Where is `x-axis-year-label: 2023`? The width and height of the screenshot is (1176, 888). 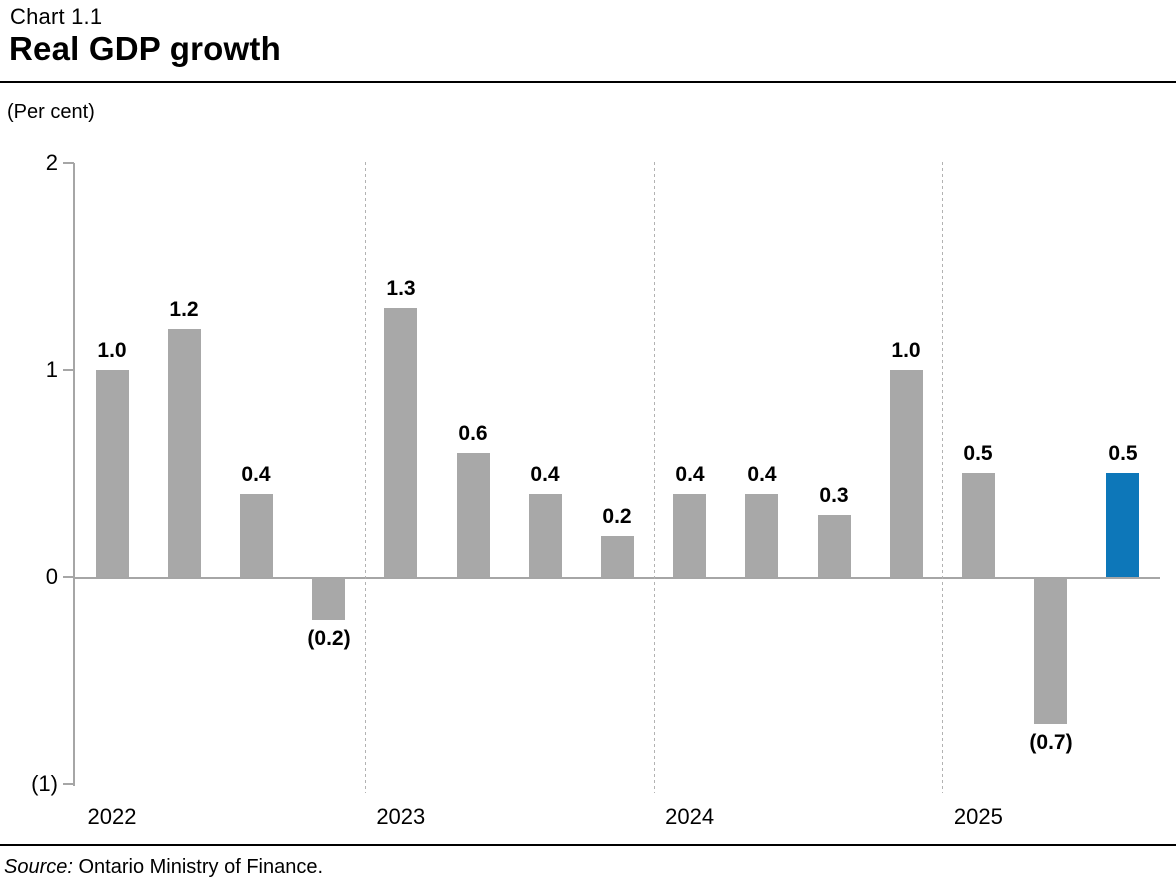
x-axis-year-label: 2023 is located at coordinates (401, 816).